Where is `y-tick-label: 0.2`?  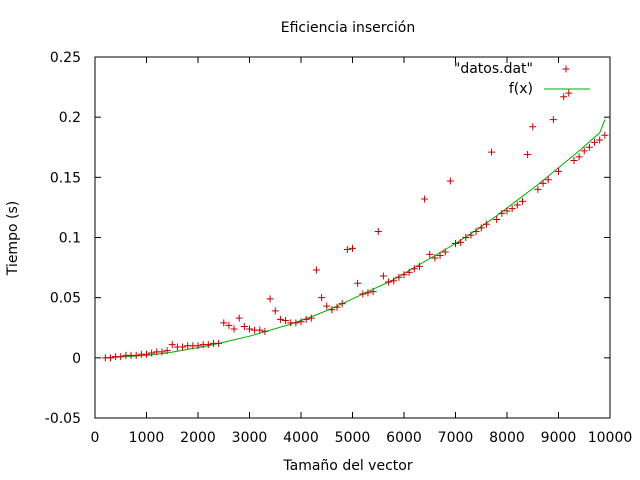 y-tick-label: 0.2 is located at coordinates (70, 118).